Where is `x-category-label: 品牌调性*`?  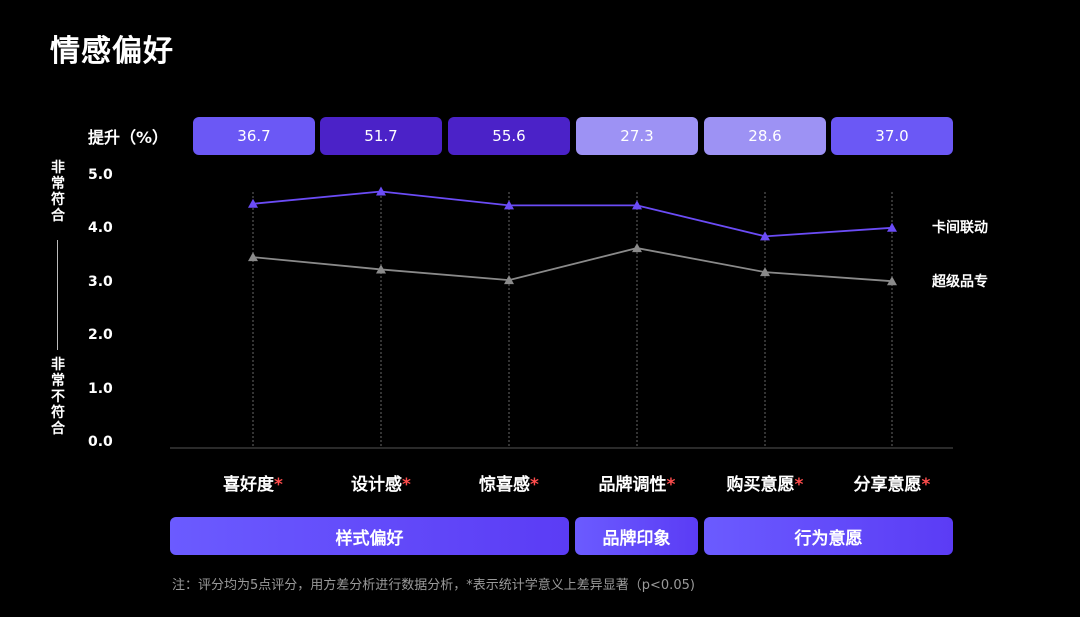
x-category-label: 品牌调性* is located at coordinates (637, 485).